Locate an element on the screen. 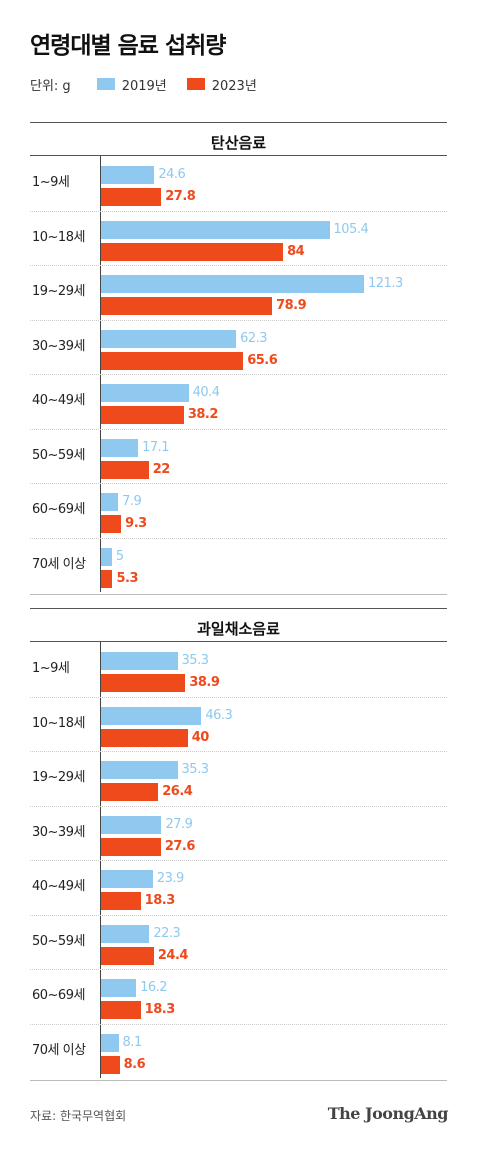 This screenshot has height=1149, width=480. panel-1-value-label-2023: 65.6 is located at coordinates (262, 360).